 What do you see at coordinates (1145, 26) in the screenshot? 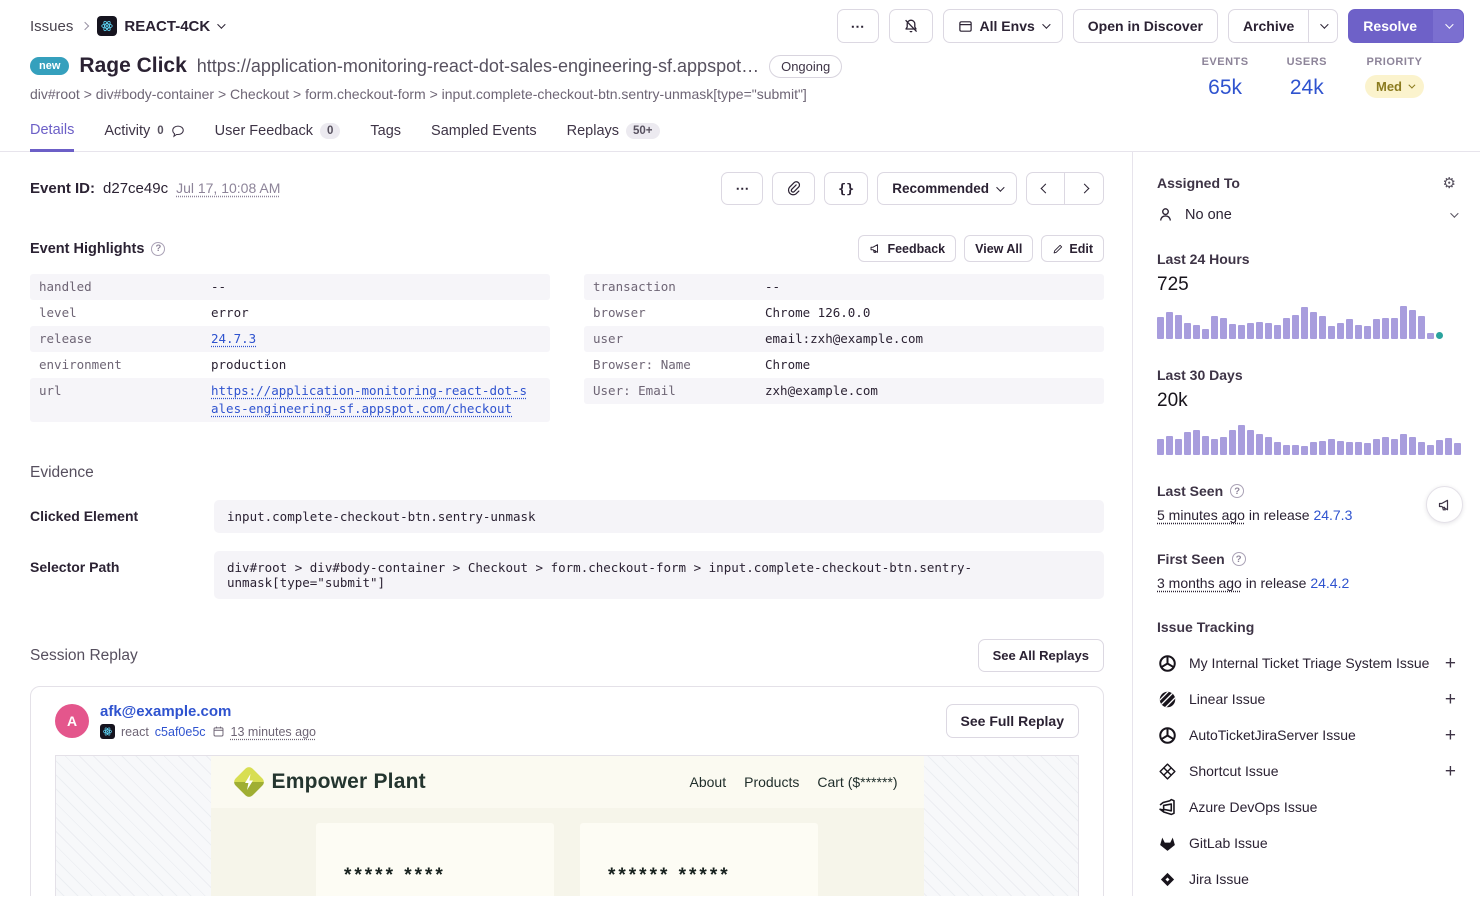
I see `open-in-discover-button: Open in Discover` at bounding box center [1145, 26].